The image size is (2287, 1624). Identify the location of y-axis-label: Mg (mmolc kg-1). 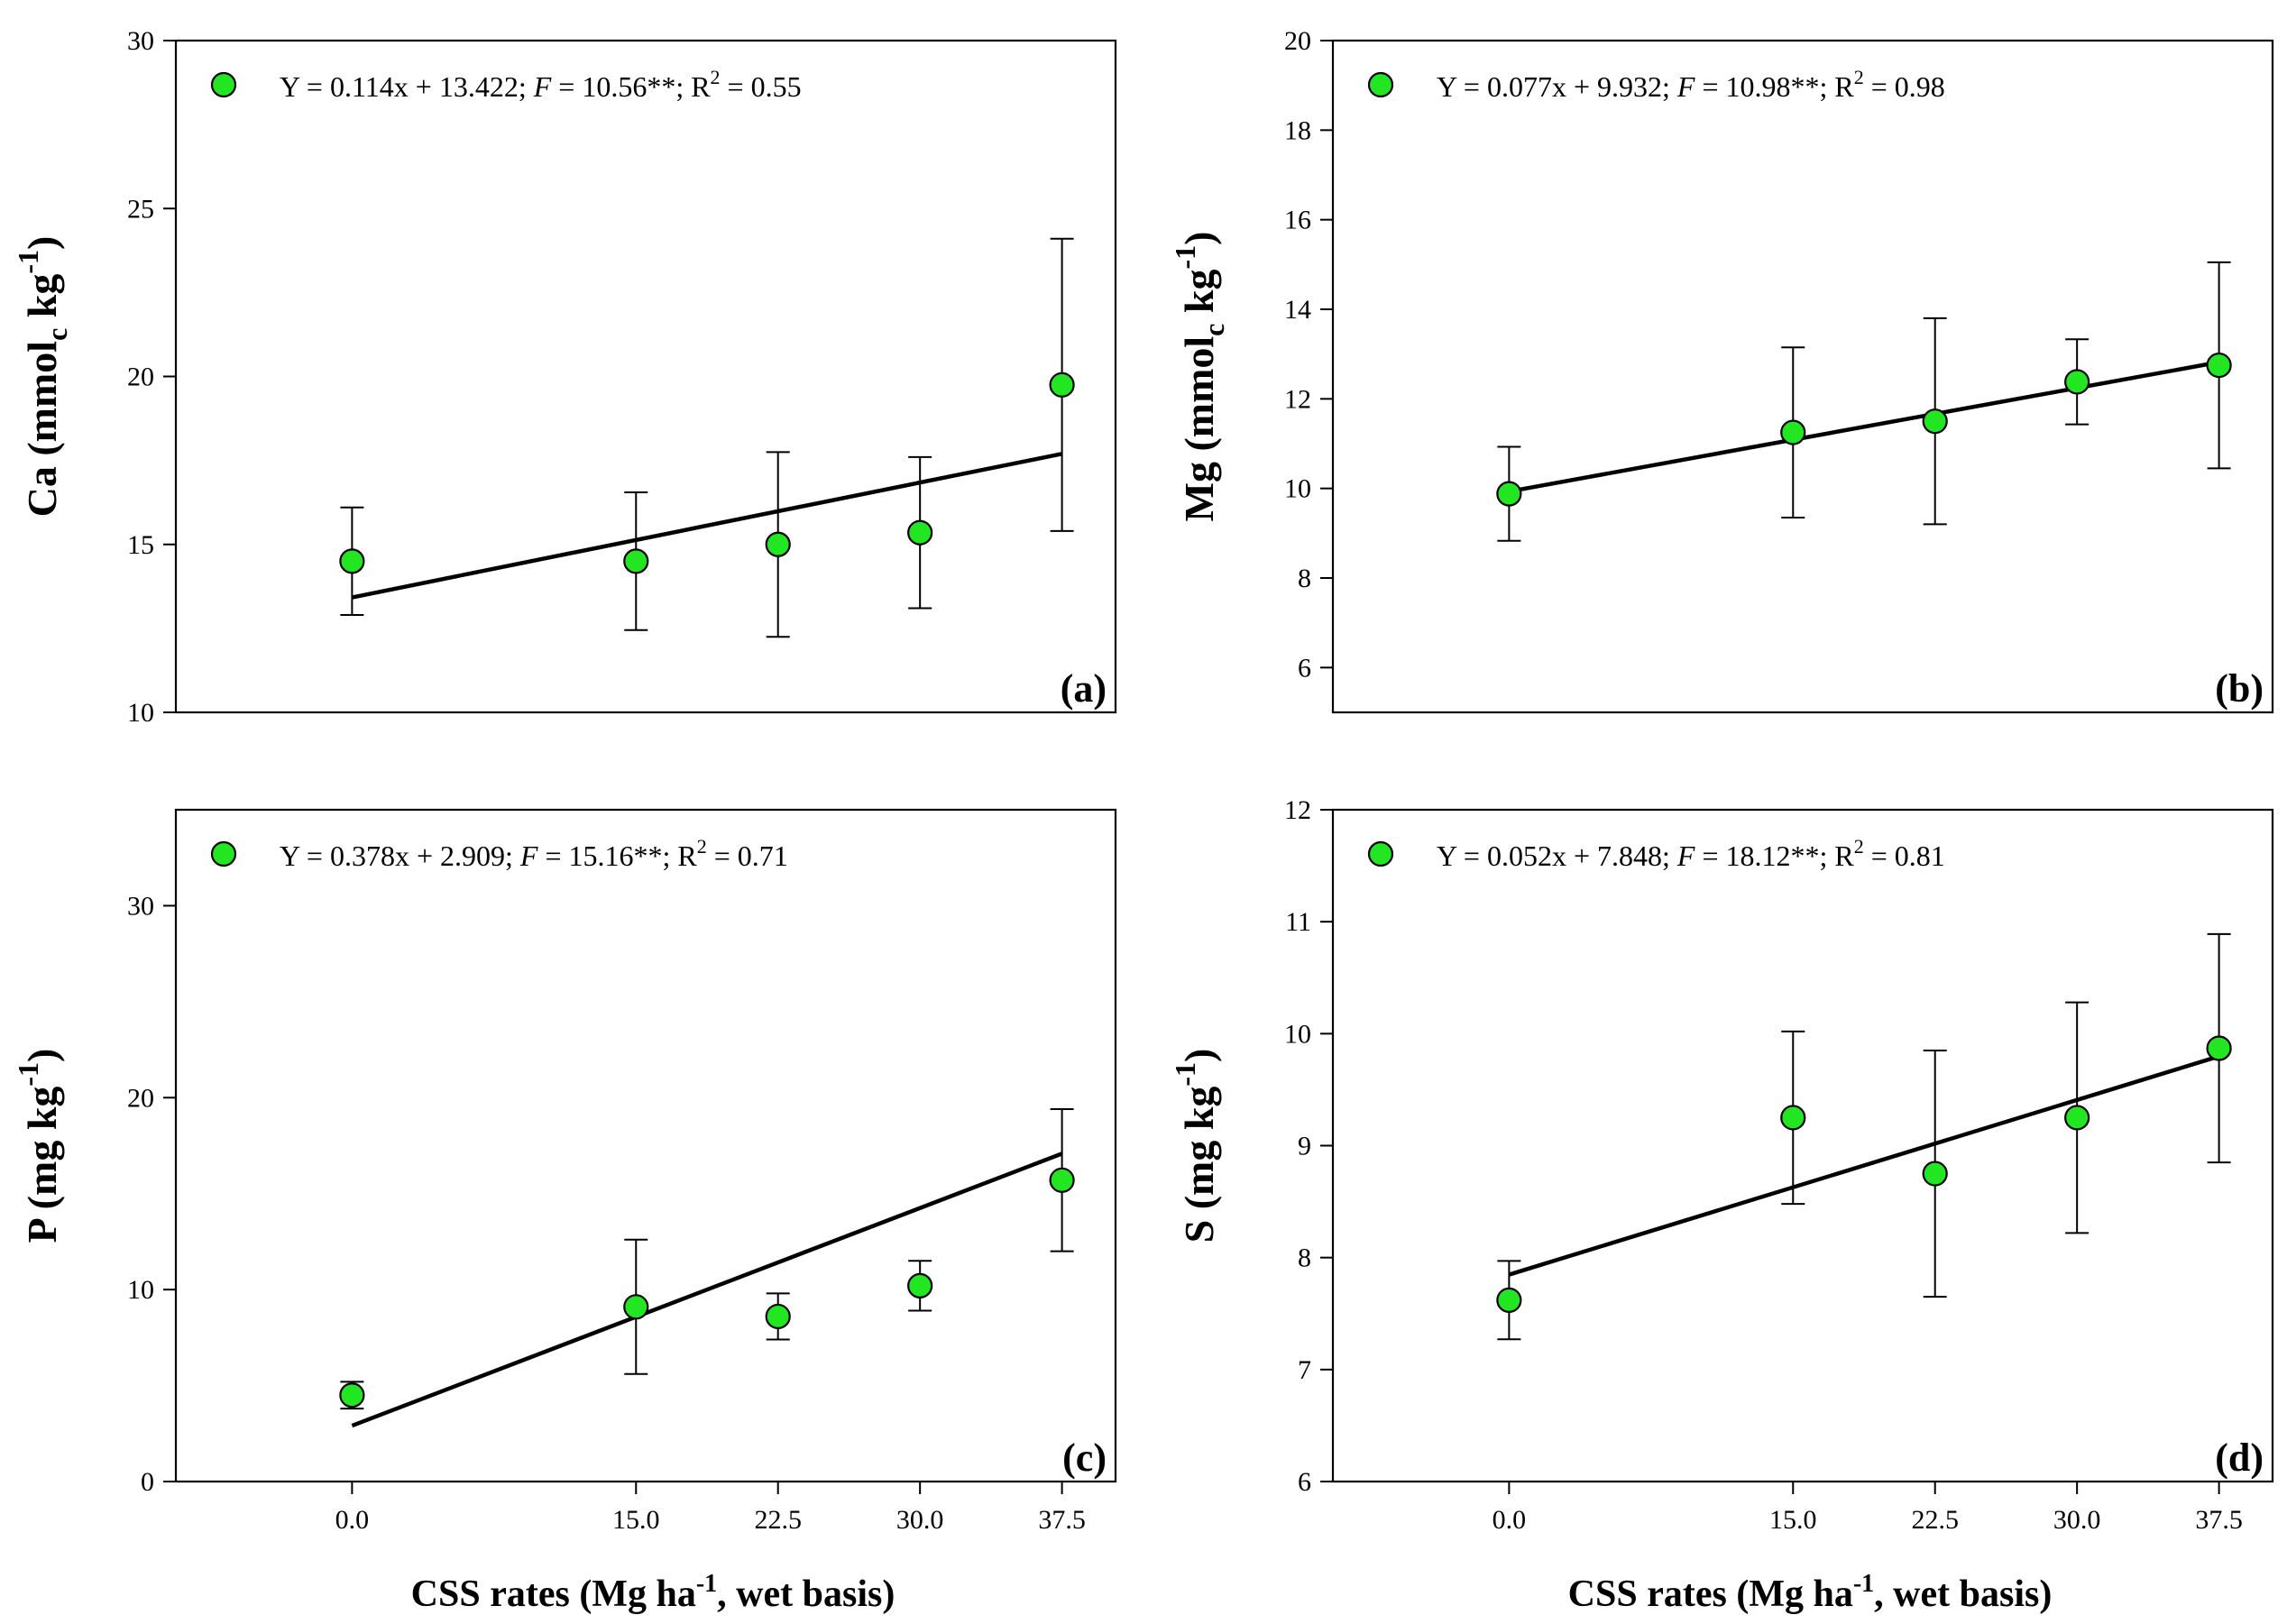
(1200, 377).